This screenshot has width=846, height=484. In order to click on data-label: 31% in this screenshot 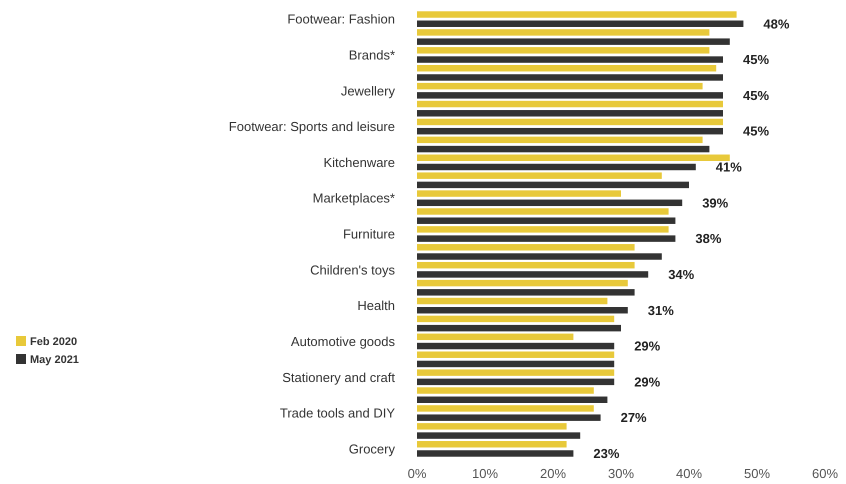, I will do `click(661, 310)`.